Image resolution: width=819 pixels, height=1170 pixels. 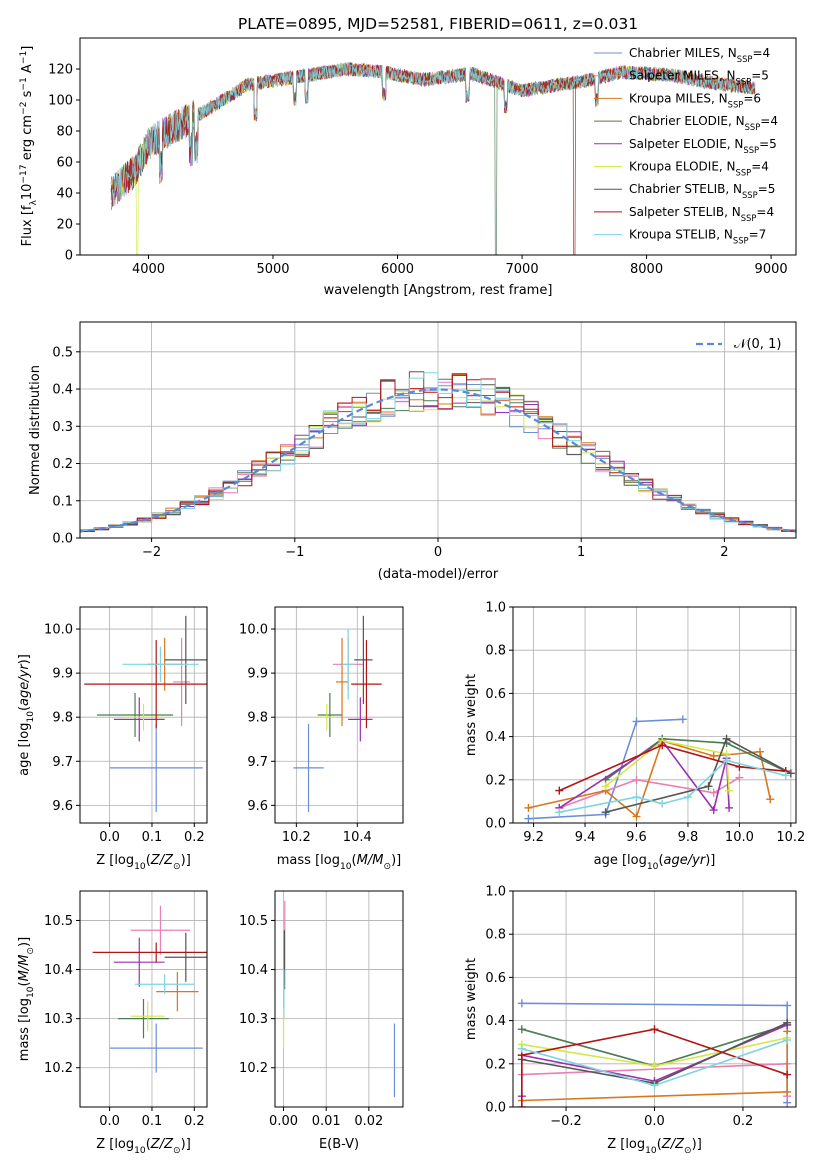 What do you see at coordinates (272, 269) in the screenshot?
I see `x-tick-label: 5000` at bounding box center [272, 269].